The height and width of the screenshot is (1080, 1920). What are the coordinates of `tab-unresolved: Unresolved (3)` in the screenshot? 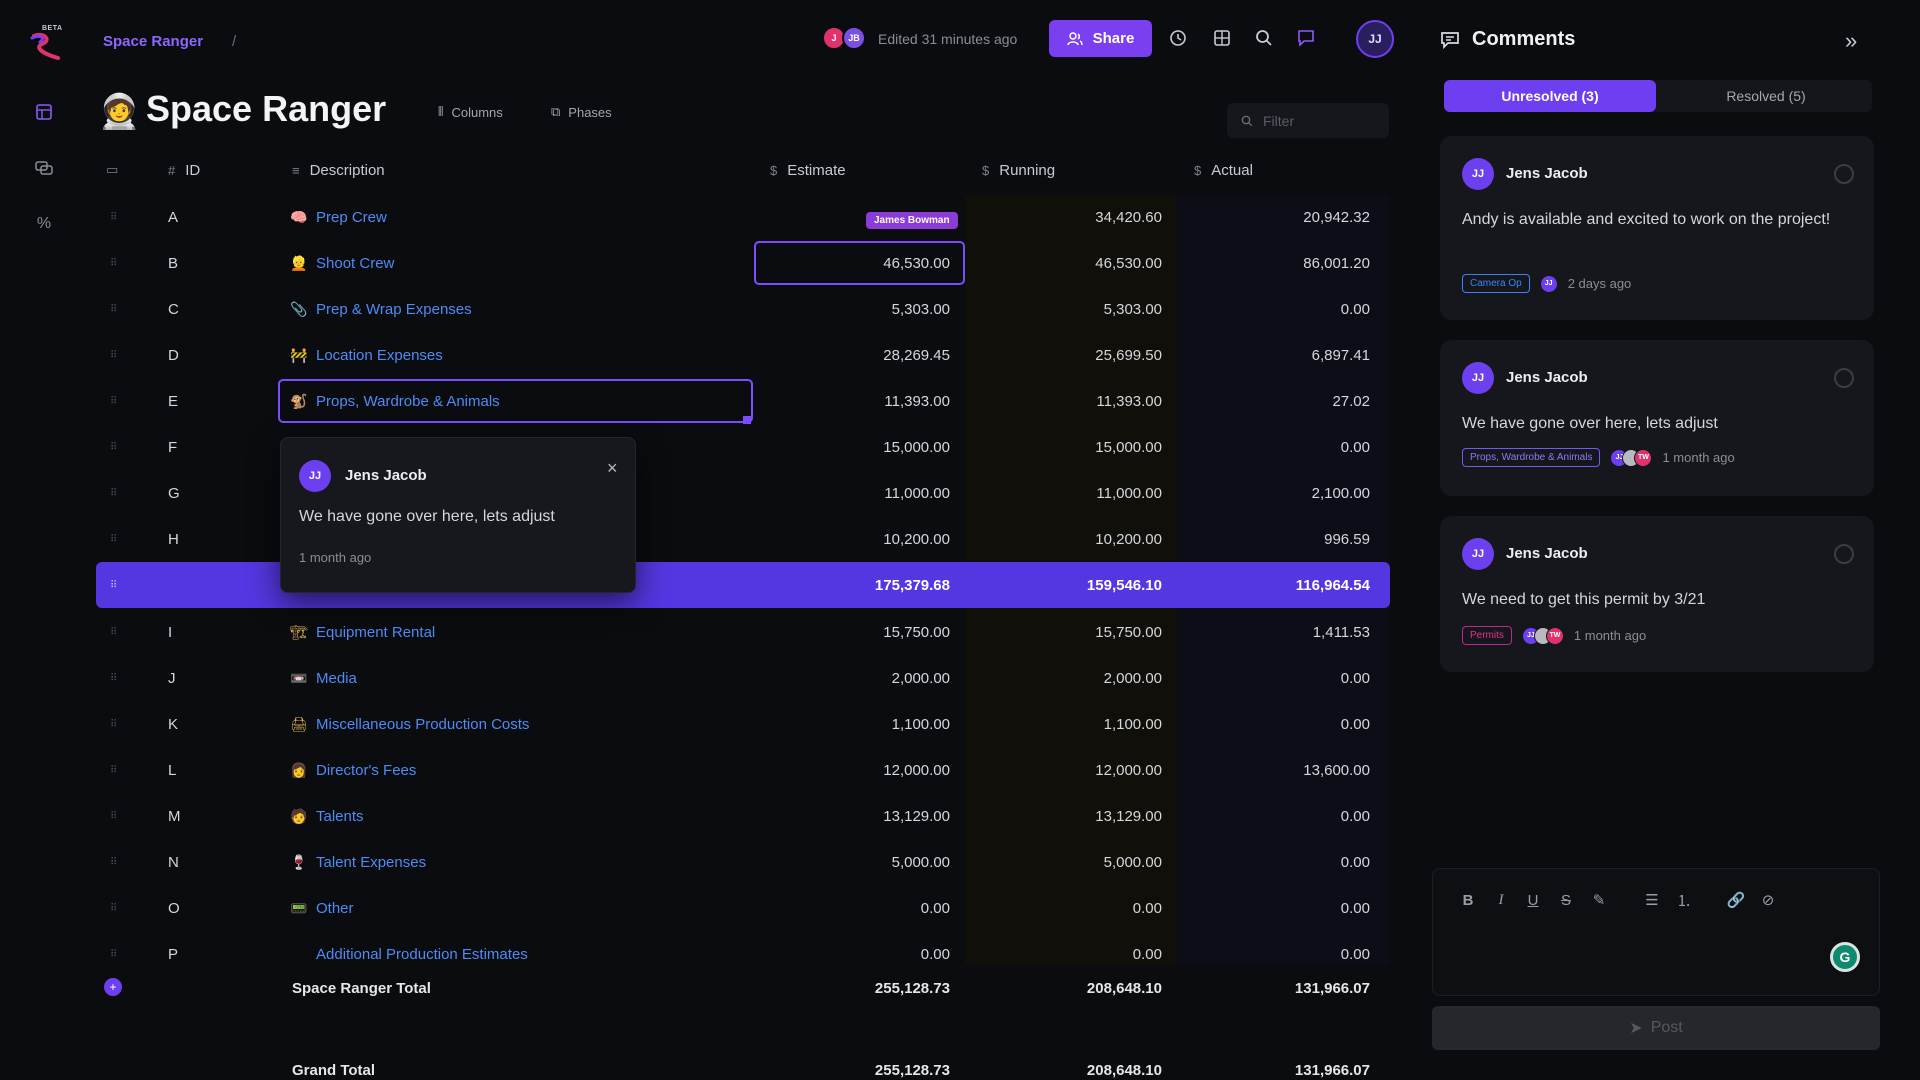 It's located at (1550, 96).